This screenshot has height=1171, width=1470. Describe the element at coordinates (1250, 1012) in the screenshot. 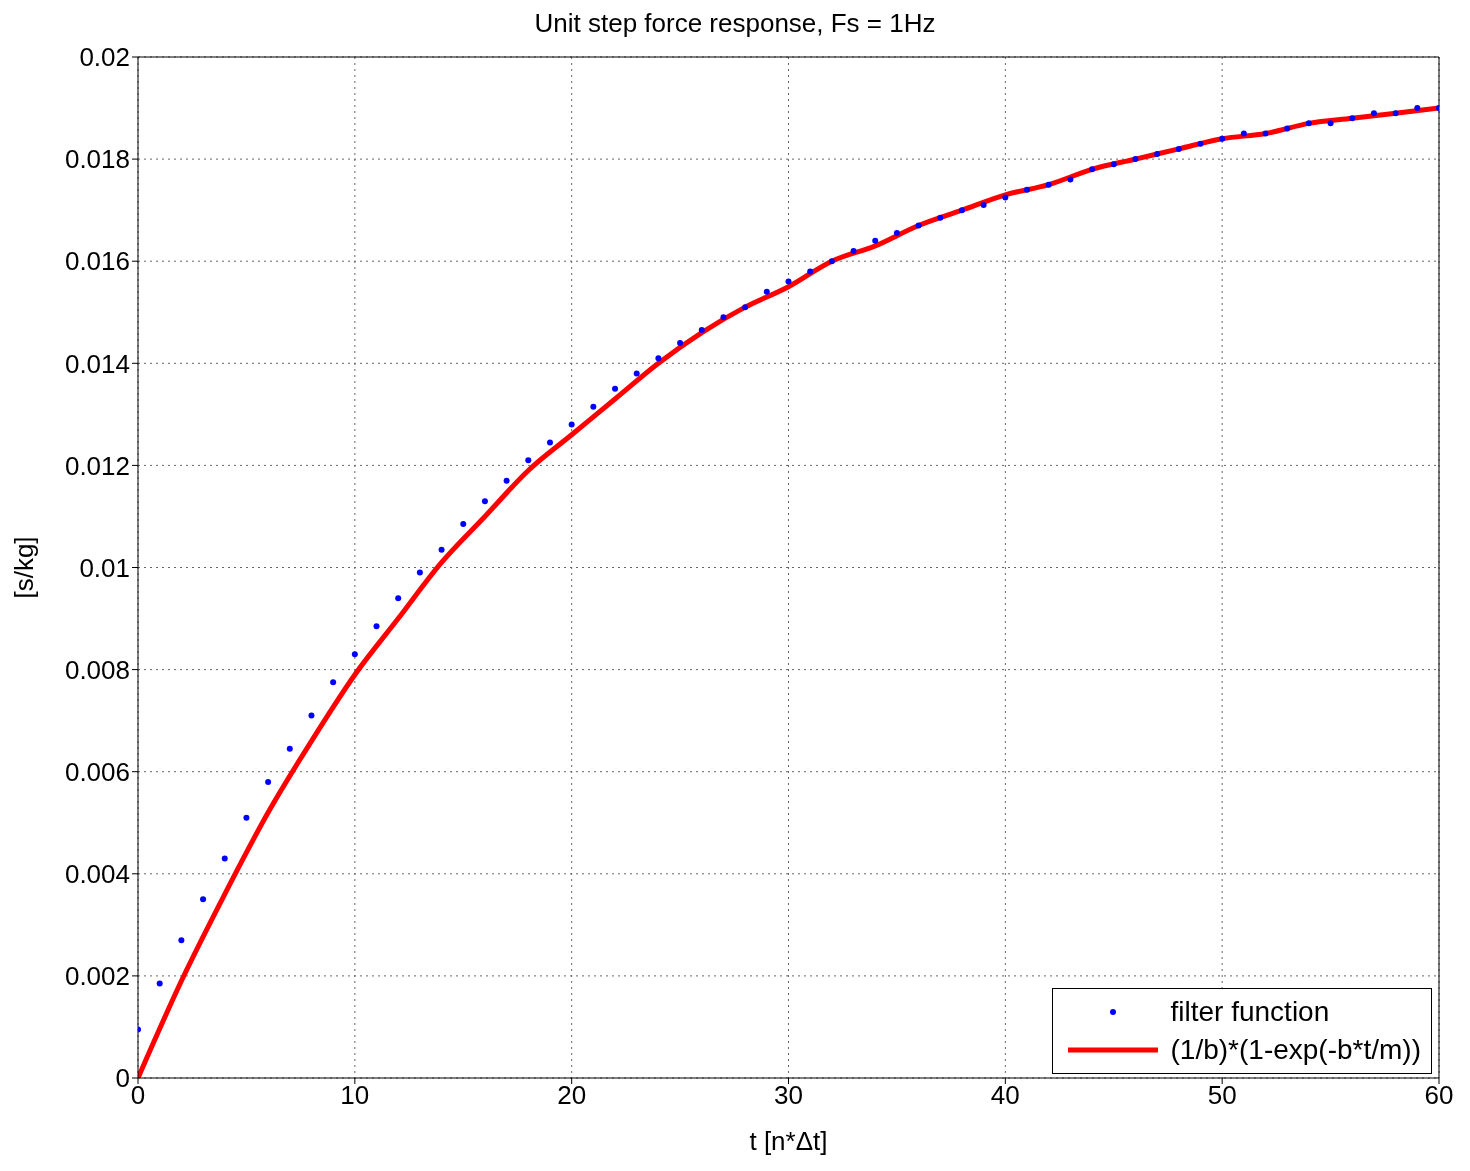

I see `legend-label: filter function` at that location.